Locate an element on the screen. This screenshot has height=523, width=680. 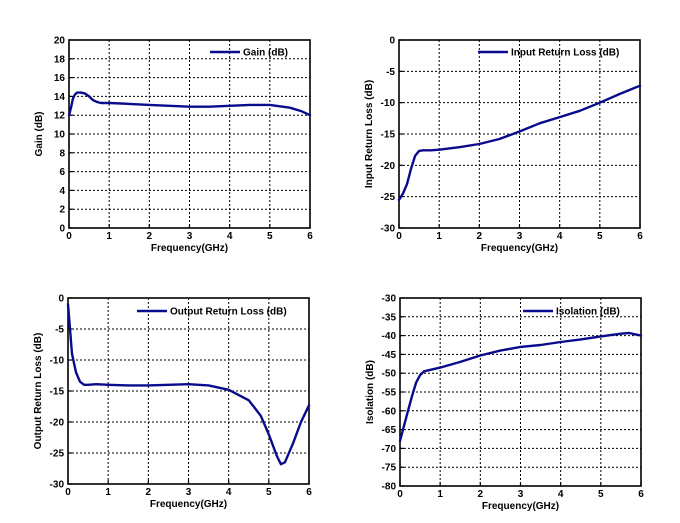
y-tick-label: -35 is located at coordinates (389, 317).